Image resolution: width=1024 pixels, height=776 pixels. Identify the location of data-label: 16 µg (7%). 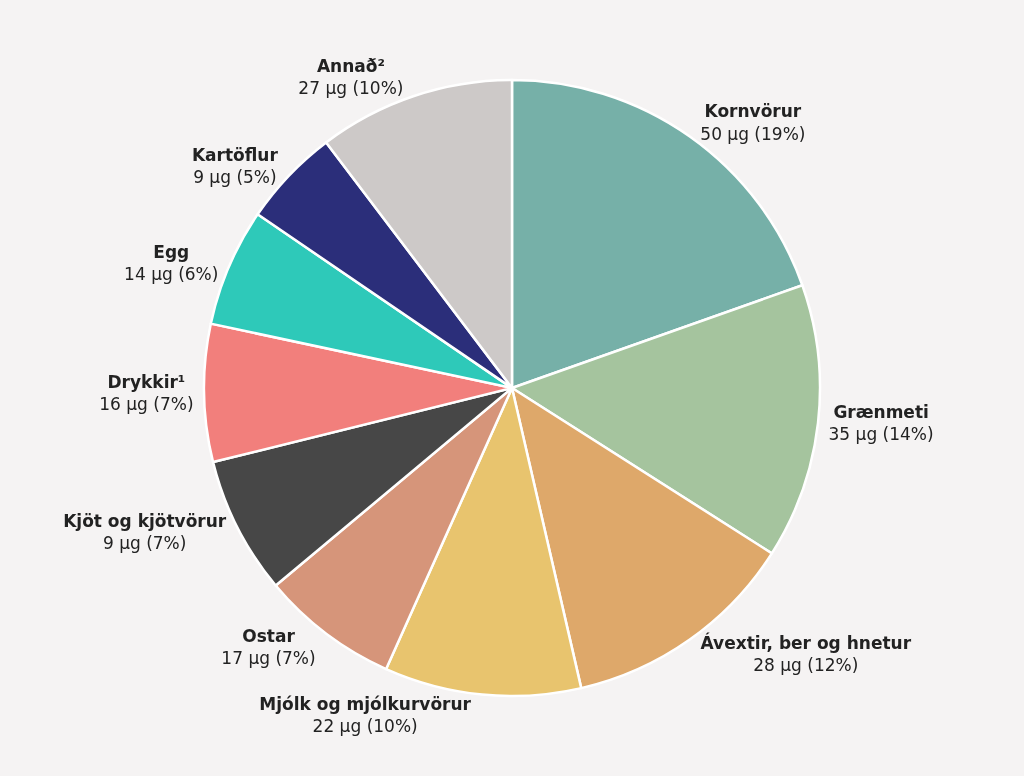
(146, 404).